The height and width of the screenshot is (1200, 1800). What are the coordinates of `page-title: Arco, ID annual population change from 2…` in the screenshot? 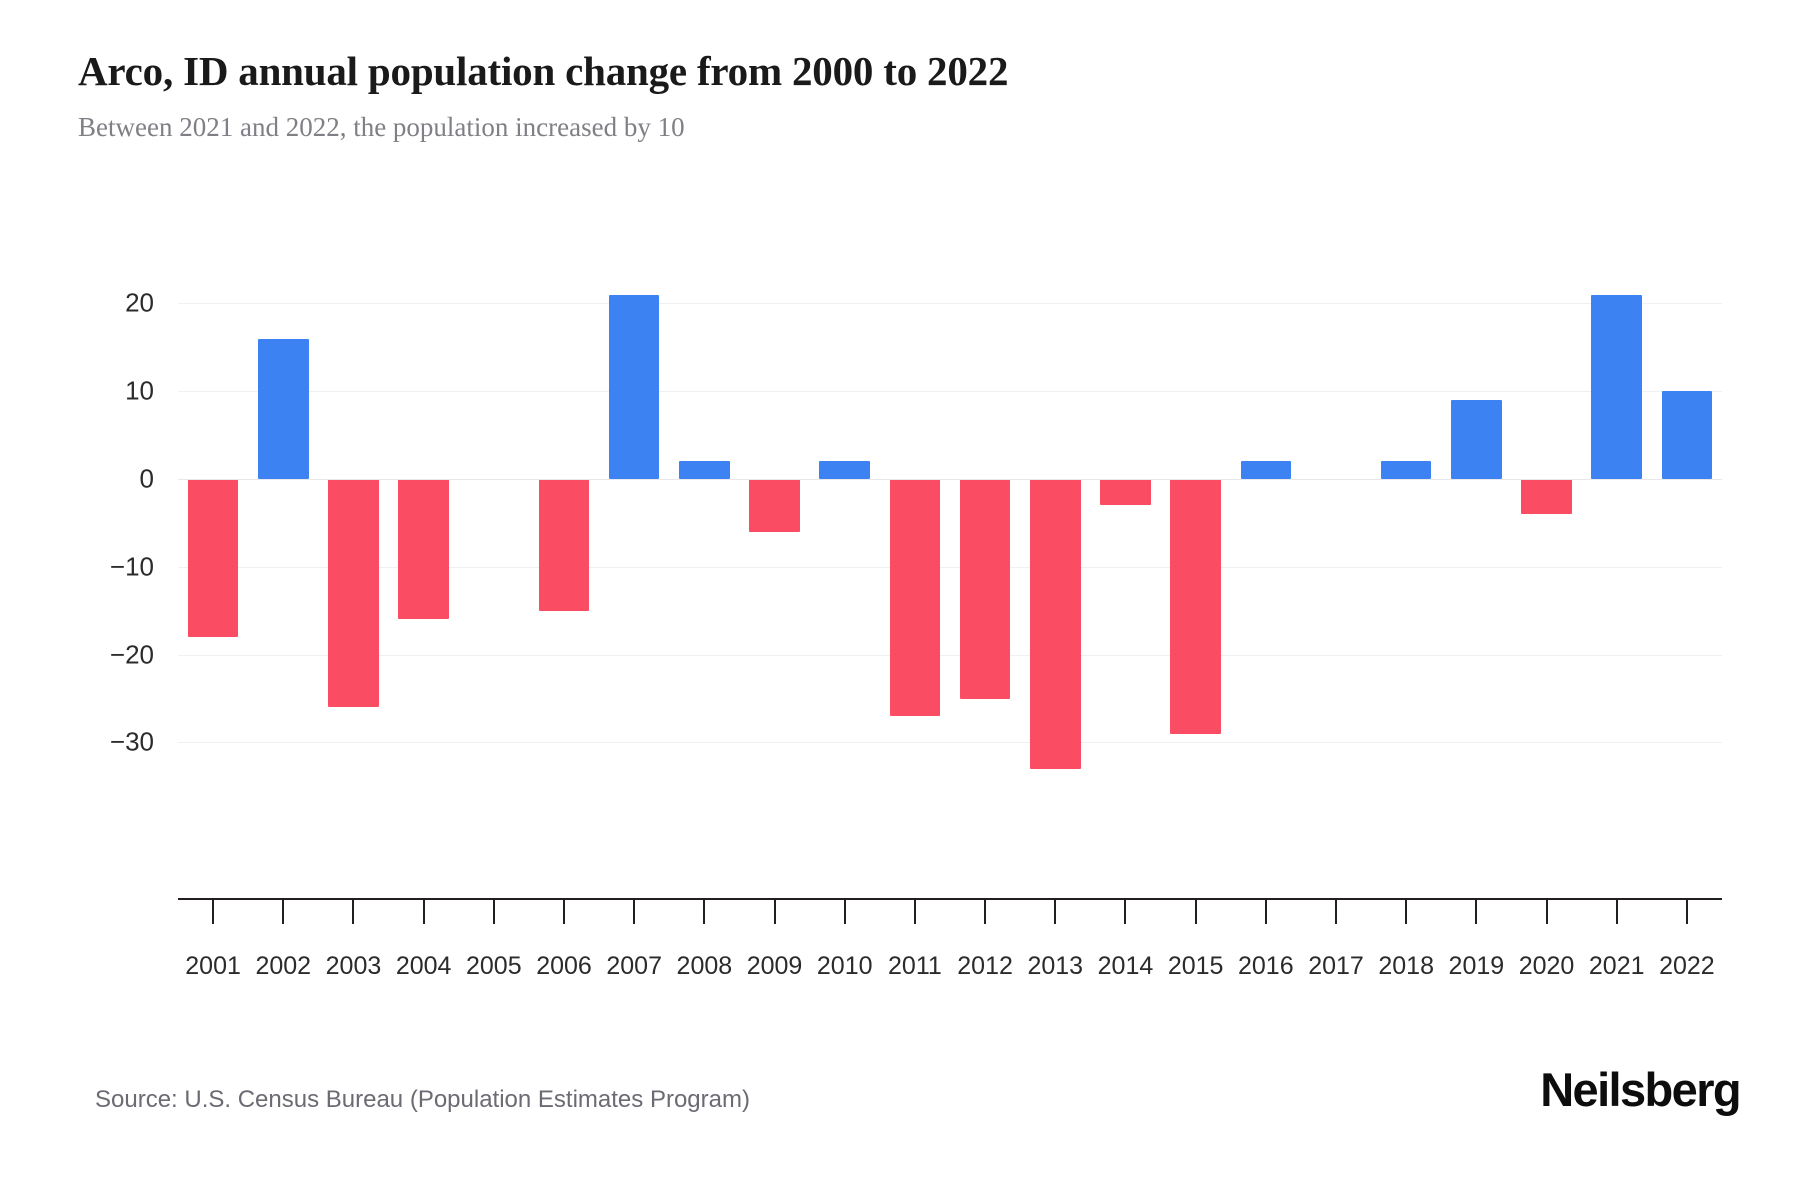 It's located at (543, 71).